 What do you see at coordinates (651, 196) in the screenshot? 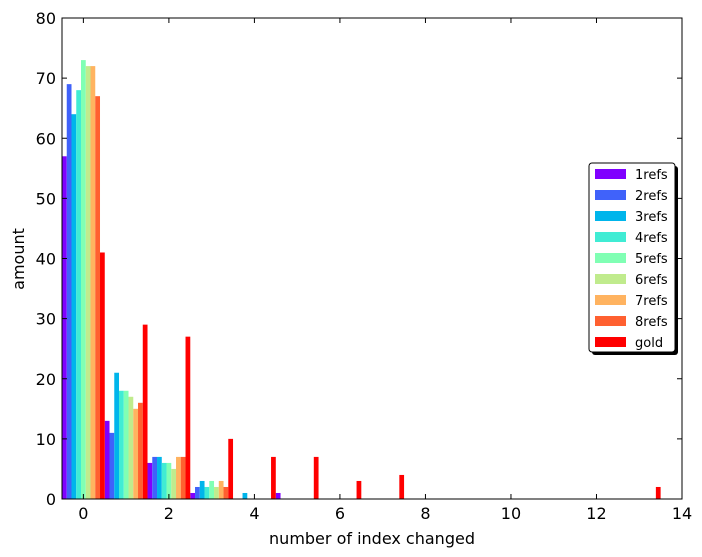
I see `legend-label-2refs: 2refs` at bounding box center [651, 196].